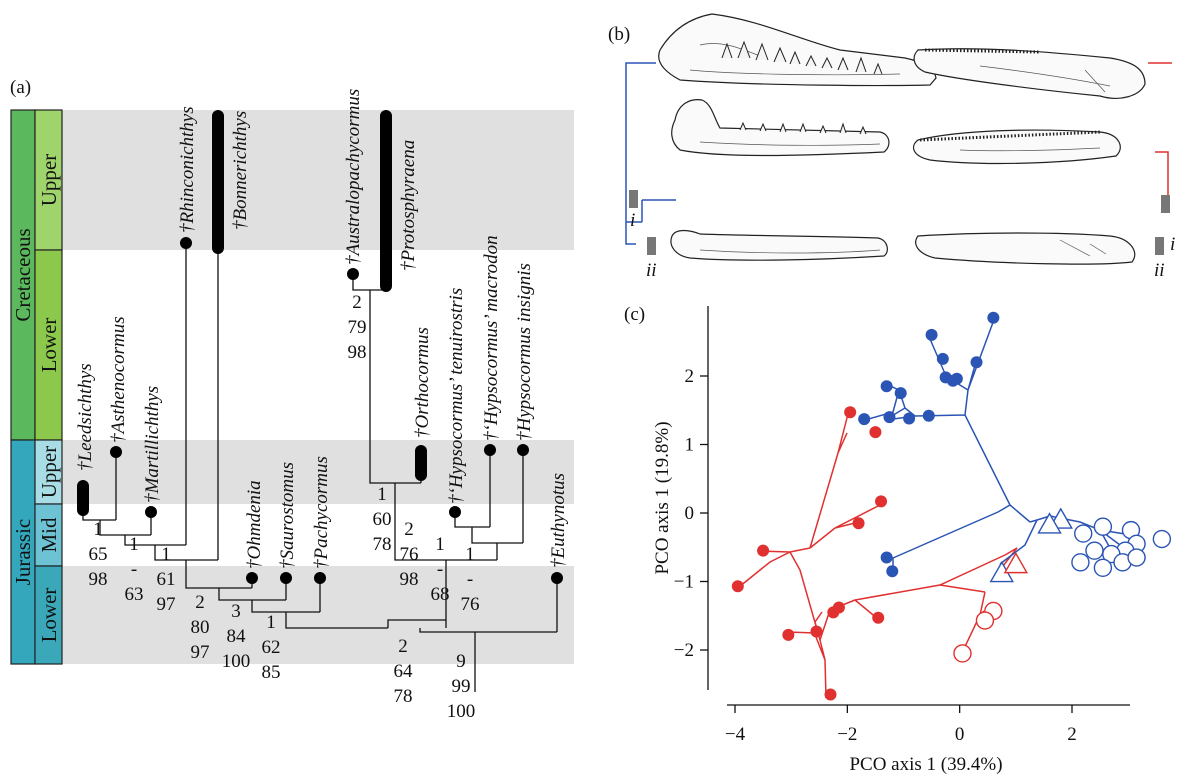 The image size is (1177, 780). I want to click on x-axis-label: PCO axis 1 (39.4%), so click(925, 764).